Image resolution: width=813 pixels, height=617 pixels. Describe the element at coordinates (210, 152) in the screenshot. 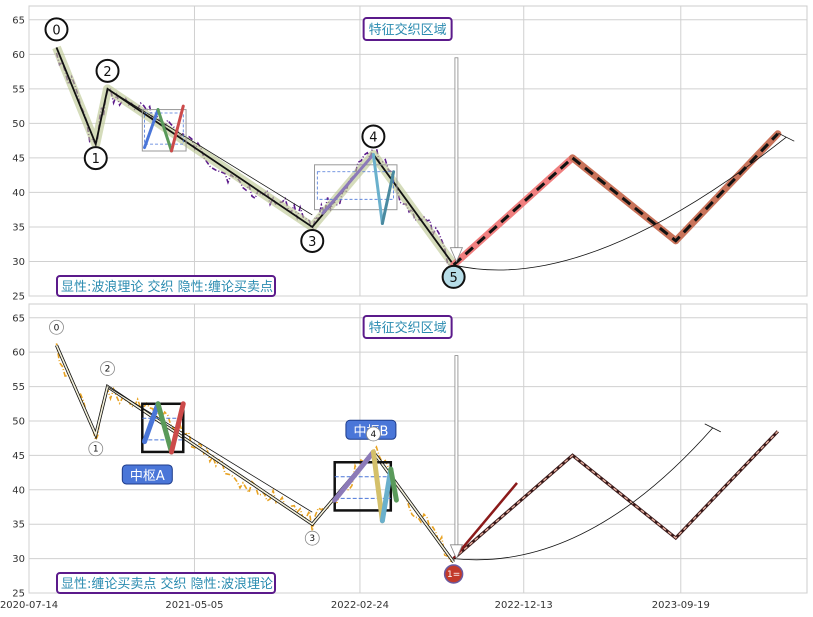

I see `channel-line` at that location.